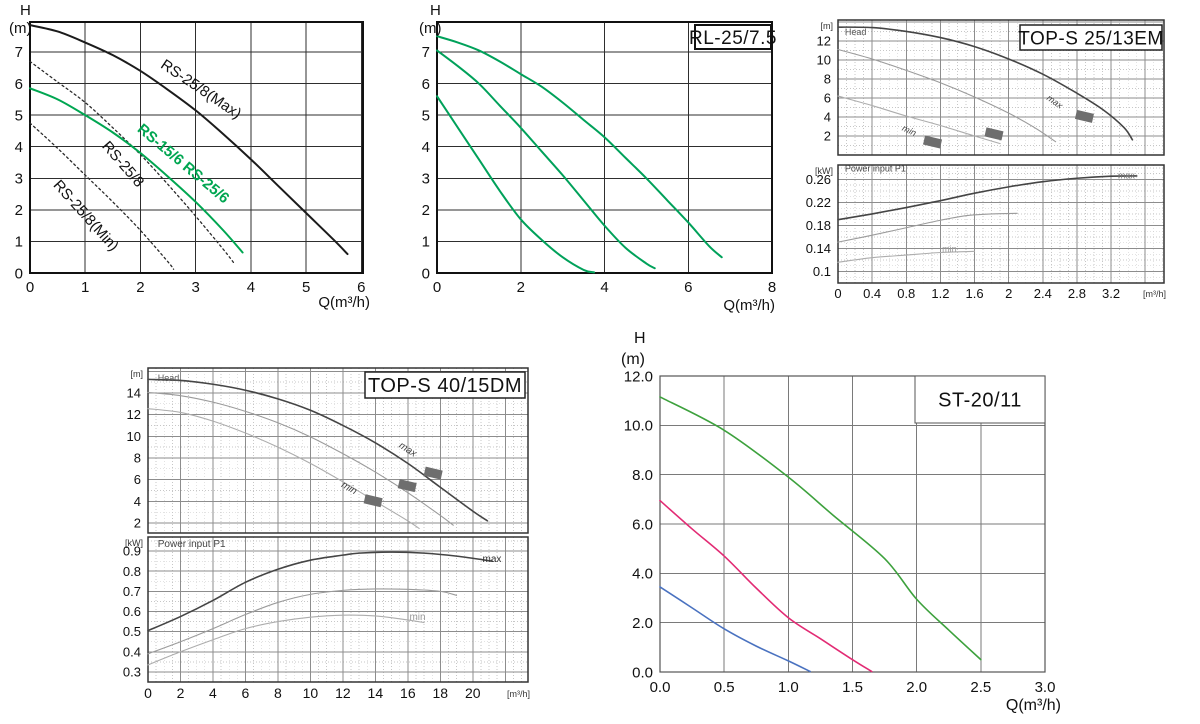 This screenshot has width=1200, height=724. What do you see at coordinates (822, 271) in the screenshot?
I see `y-tick-label: 0.1` at bounding box center [822, 271].